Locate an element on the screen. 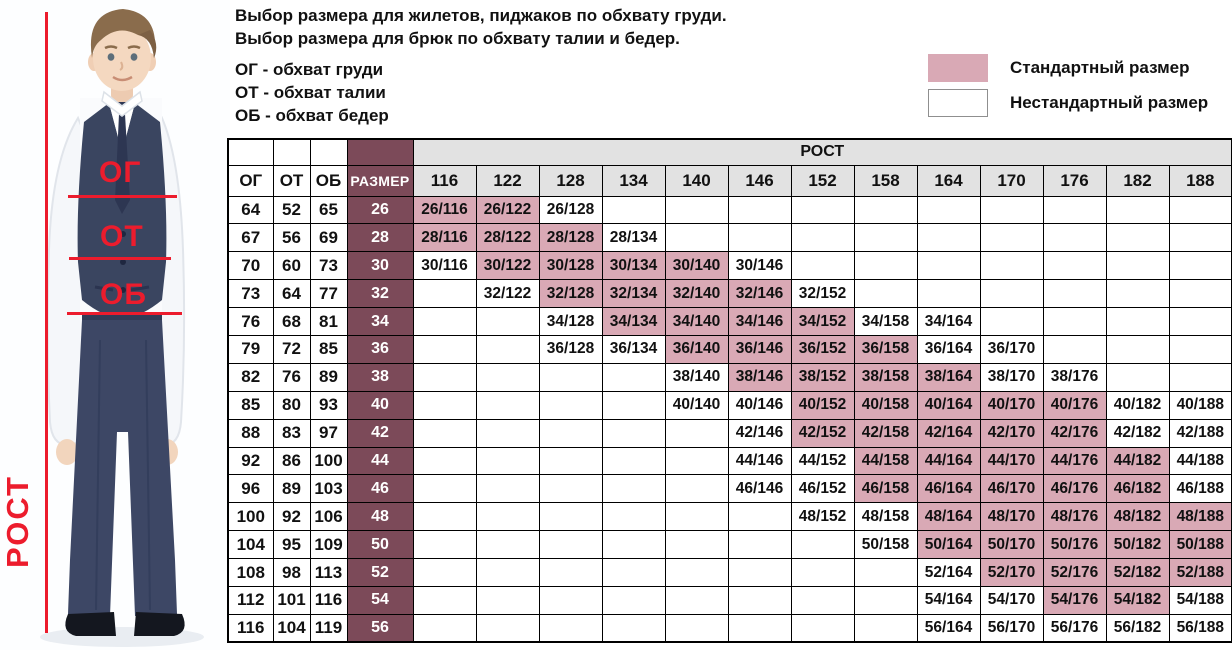 The height and width of the screenshot is (663, 1232). ob-value: 100 is located at coordinates (328, 461).